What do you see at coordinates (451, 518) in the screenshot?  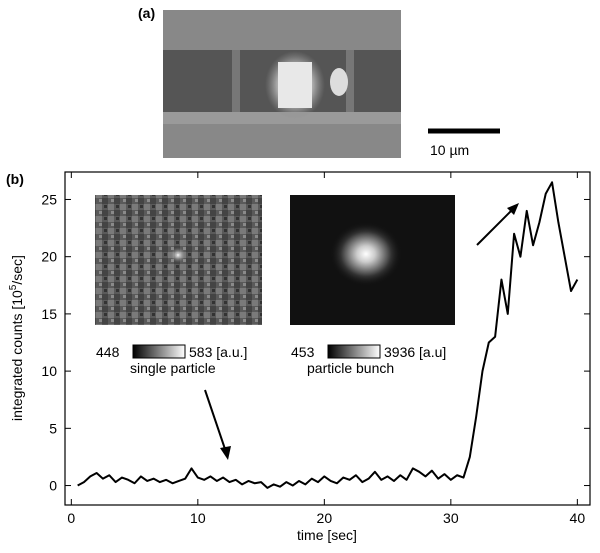 I see `x-tick-label: 30` at bounding box center [451, 518].